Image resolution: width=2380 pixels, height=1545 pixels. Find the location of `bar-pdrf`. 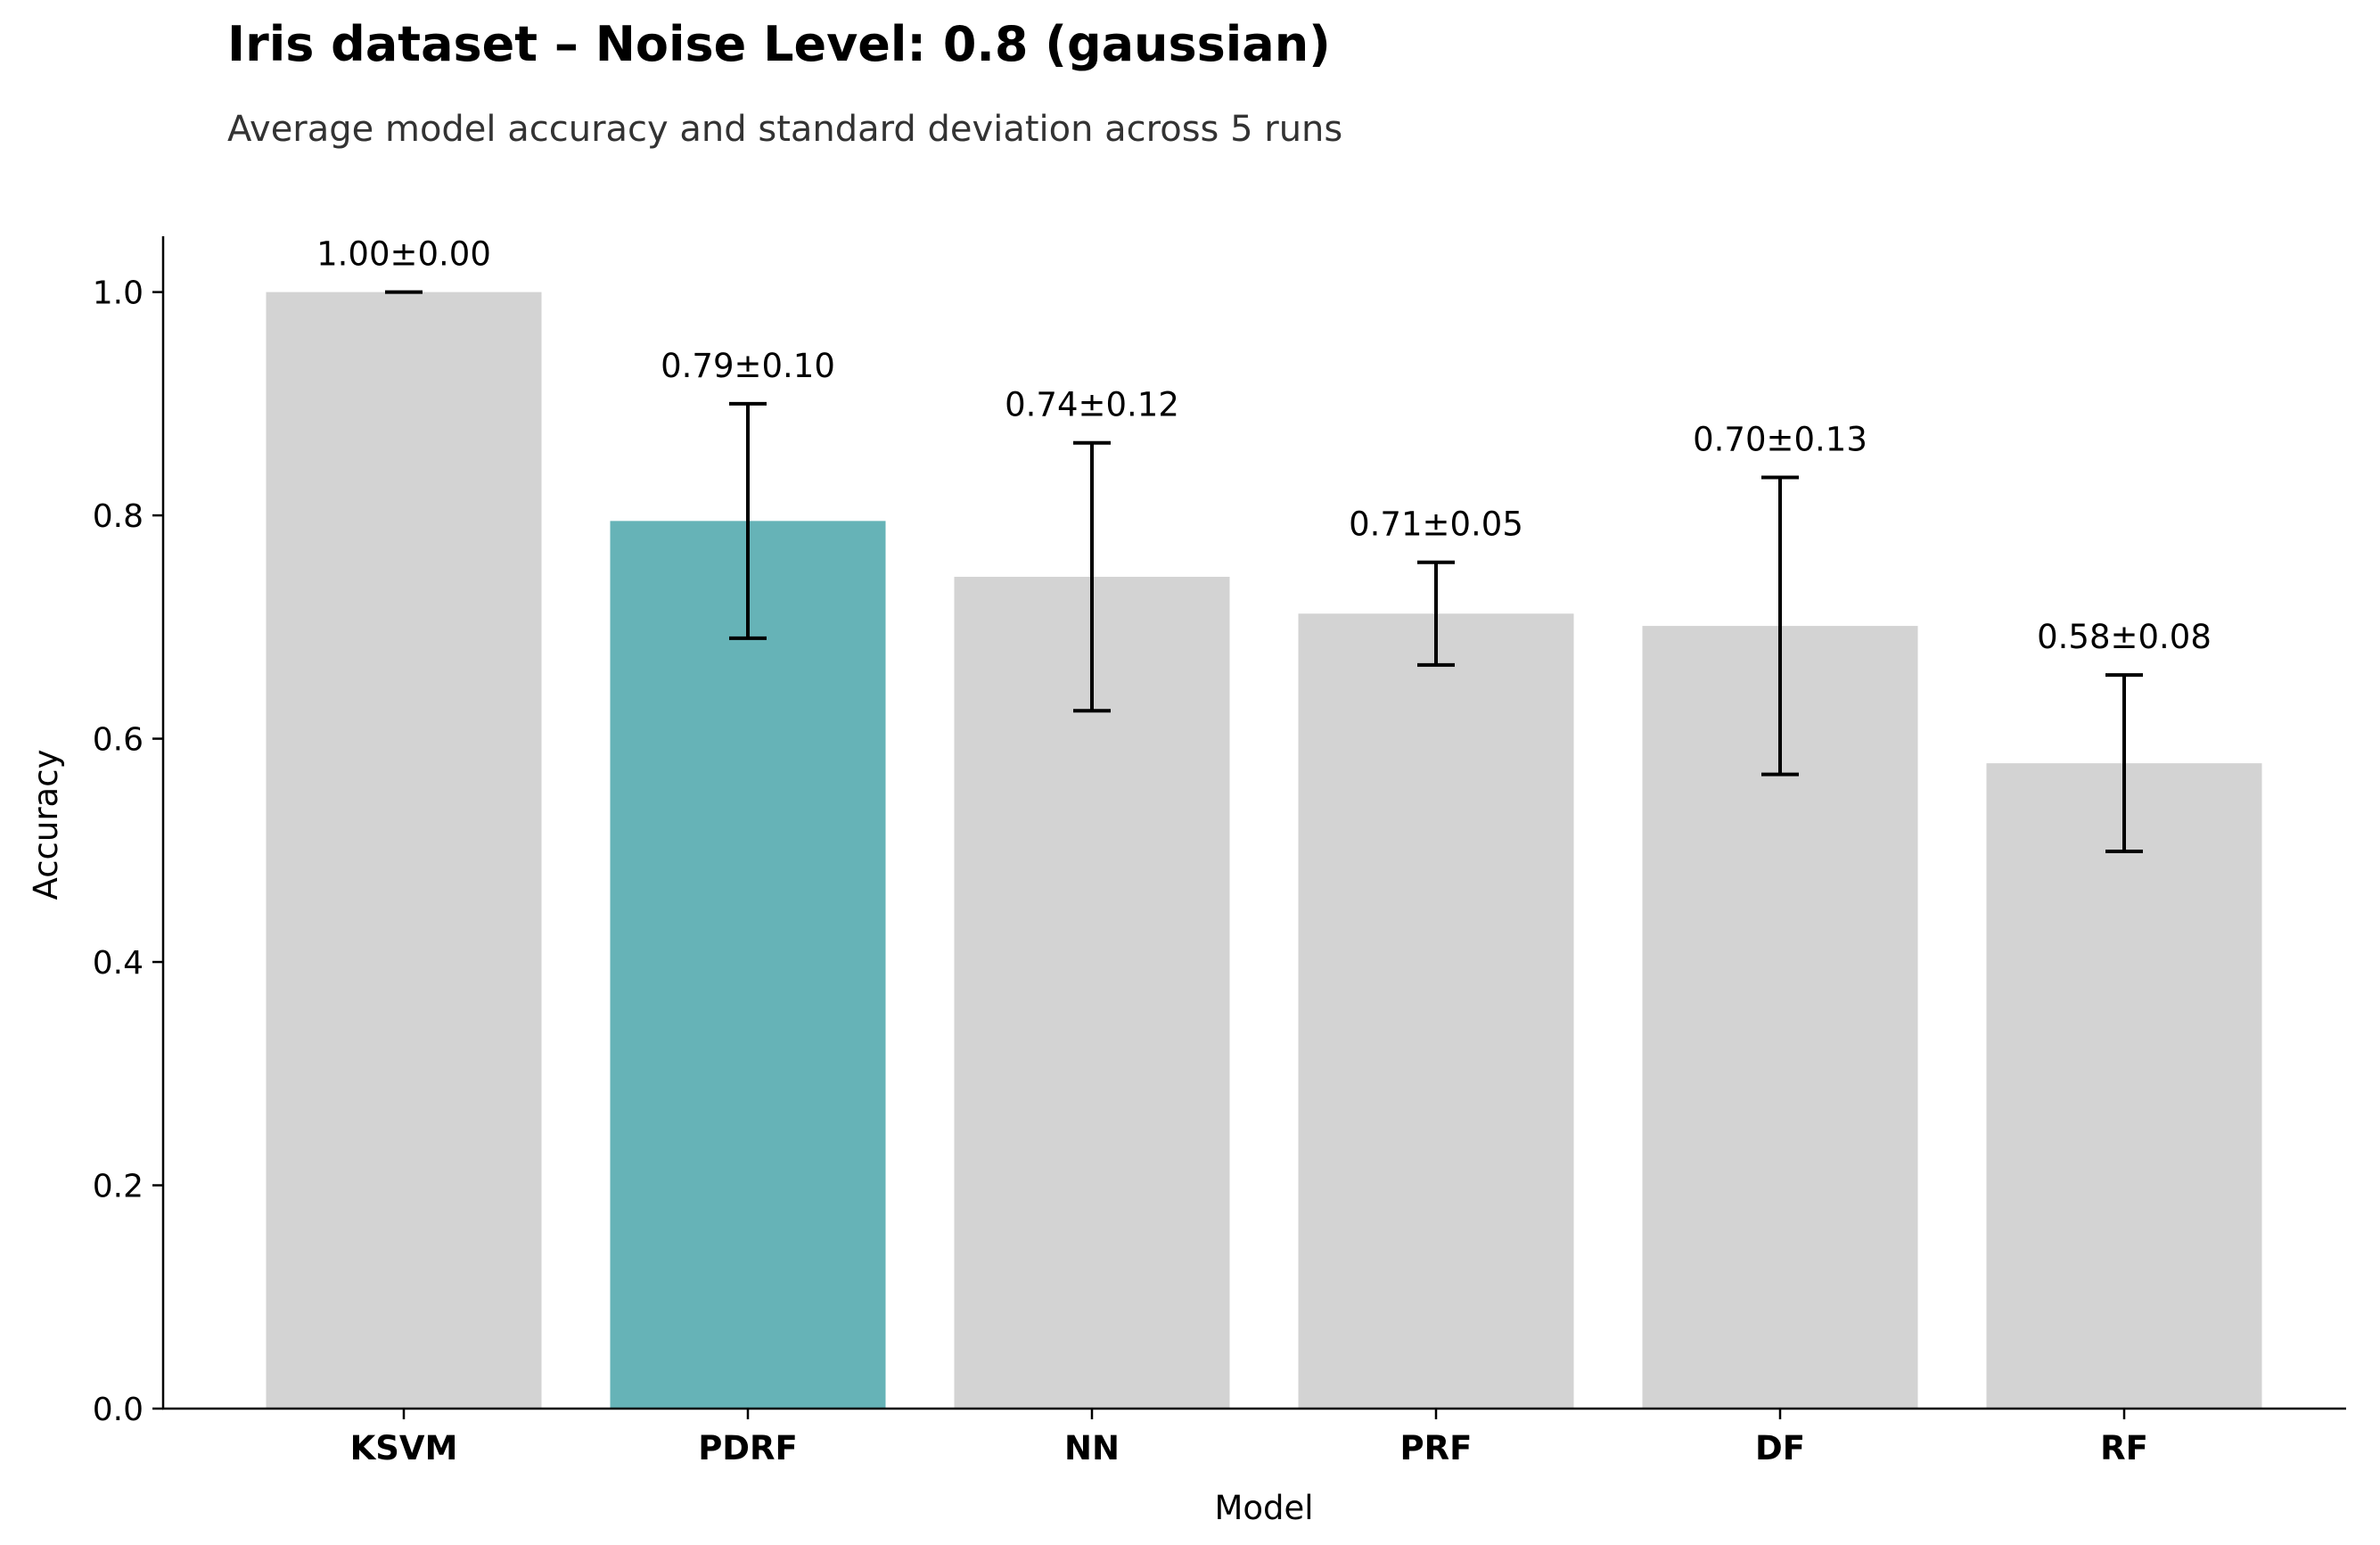

bar-pdrf is located at coordinates (748, 965).